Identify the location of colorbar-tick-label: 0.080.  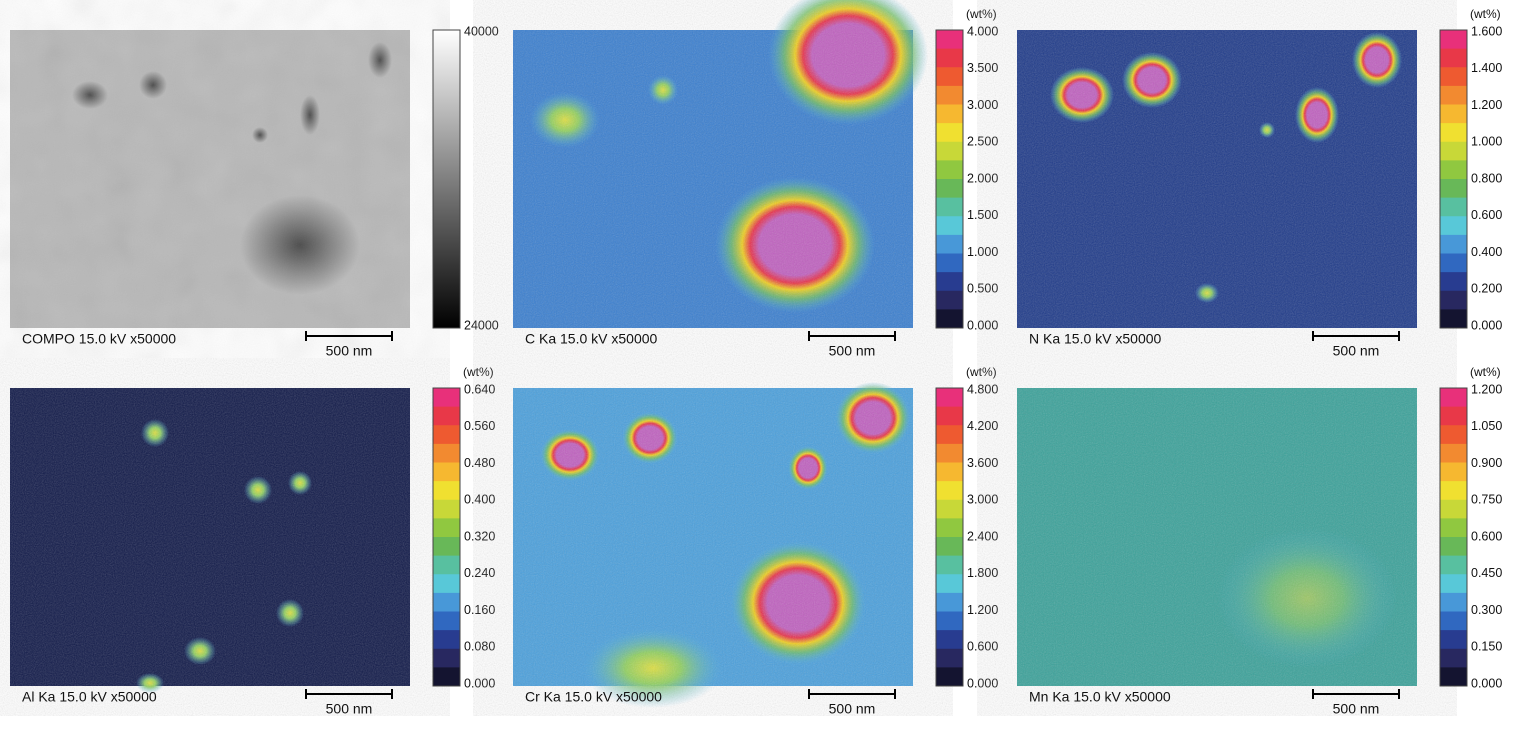
(479, 647).